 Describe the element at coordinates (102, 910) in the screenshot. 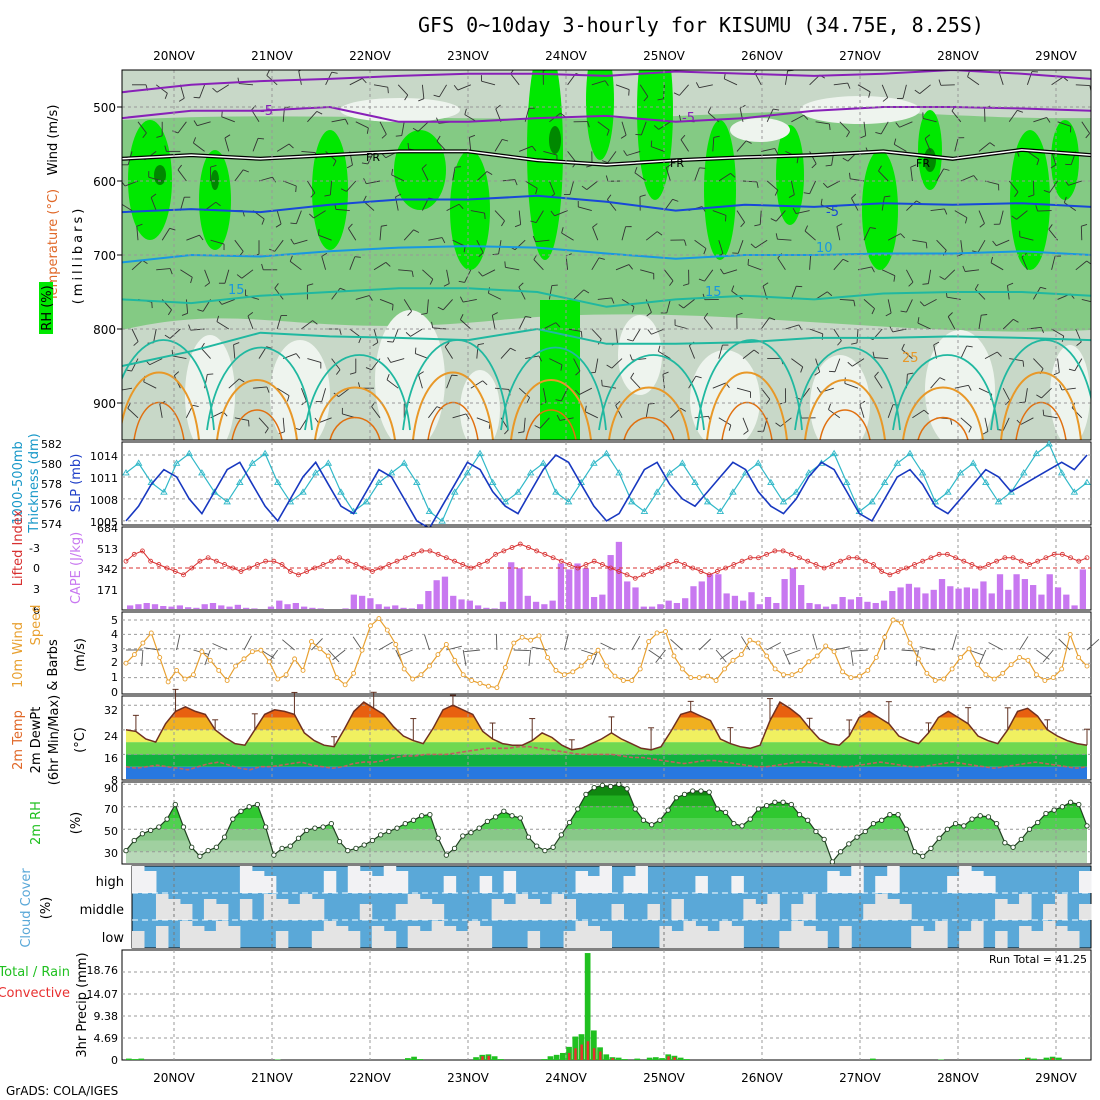

I see `cloud-level-labels: high middle low` at that location.